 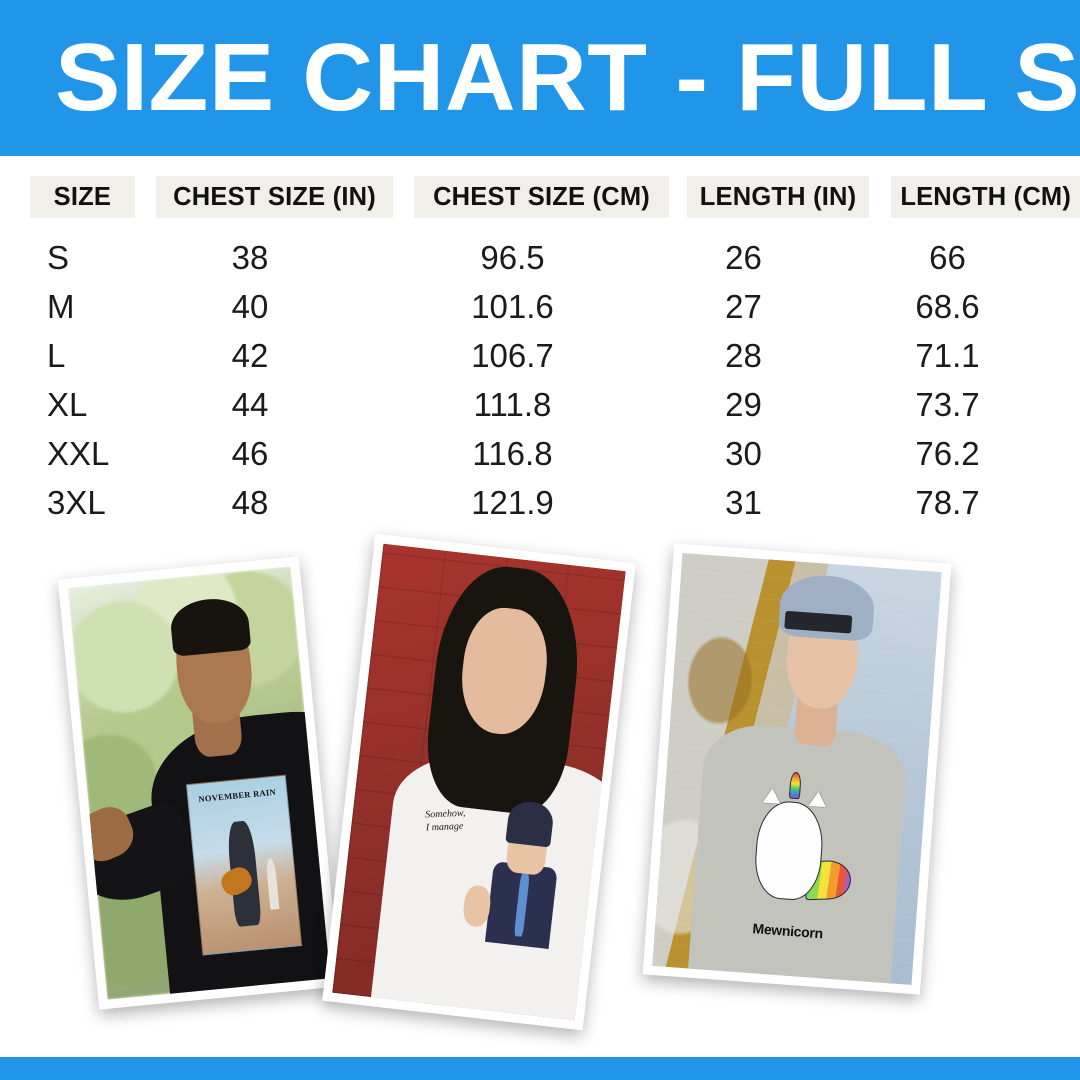 I want to click on cell-length-in: 31, so click(x=743, y=502).